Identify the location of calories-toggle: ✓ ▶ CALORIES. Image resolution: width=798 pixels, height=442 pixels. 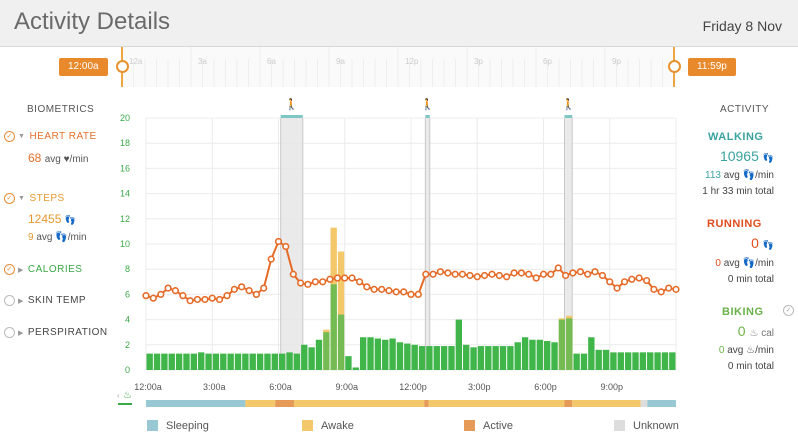
(43, 269).